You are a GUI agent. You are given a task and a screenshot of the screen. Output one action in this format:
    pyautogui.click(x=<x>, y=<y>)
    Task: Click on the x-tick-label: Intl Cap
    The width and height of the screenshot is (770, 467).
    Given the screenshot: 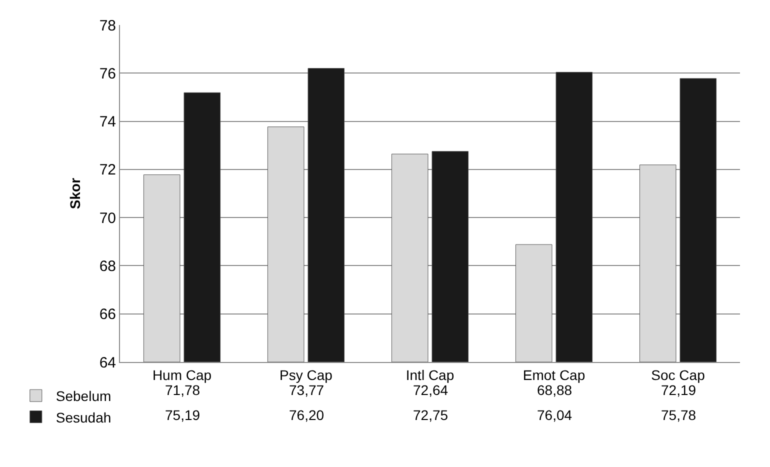 What is the action you would take?
    pyautogui.click(x=430, y=374)
    